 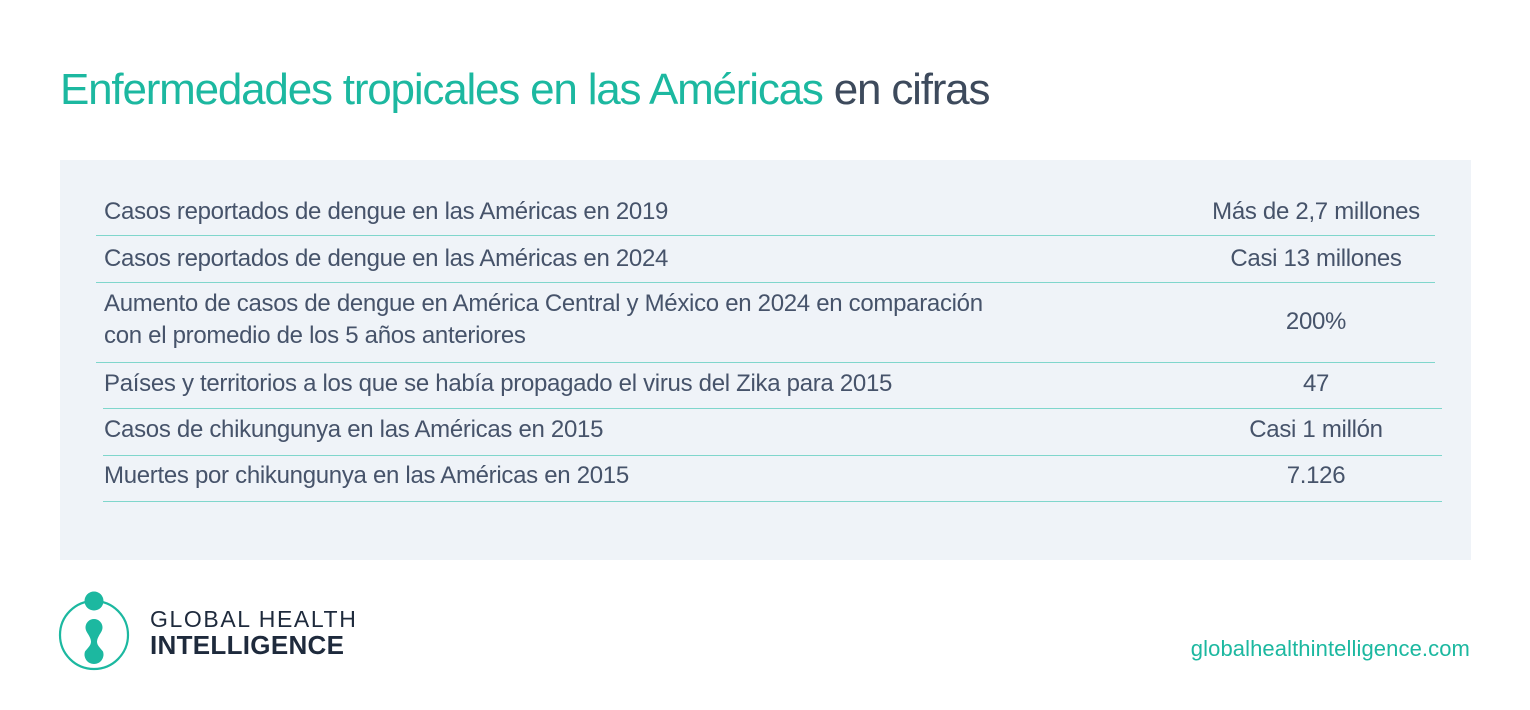 I want to click on title-rest: en cifras, so click(x=912, y=89).